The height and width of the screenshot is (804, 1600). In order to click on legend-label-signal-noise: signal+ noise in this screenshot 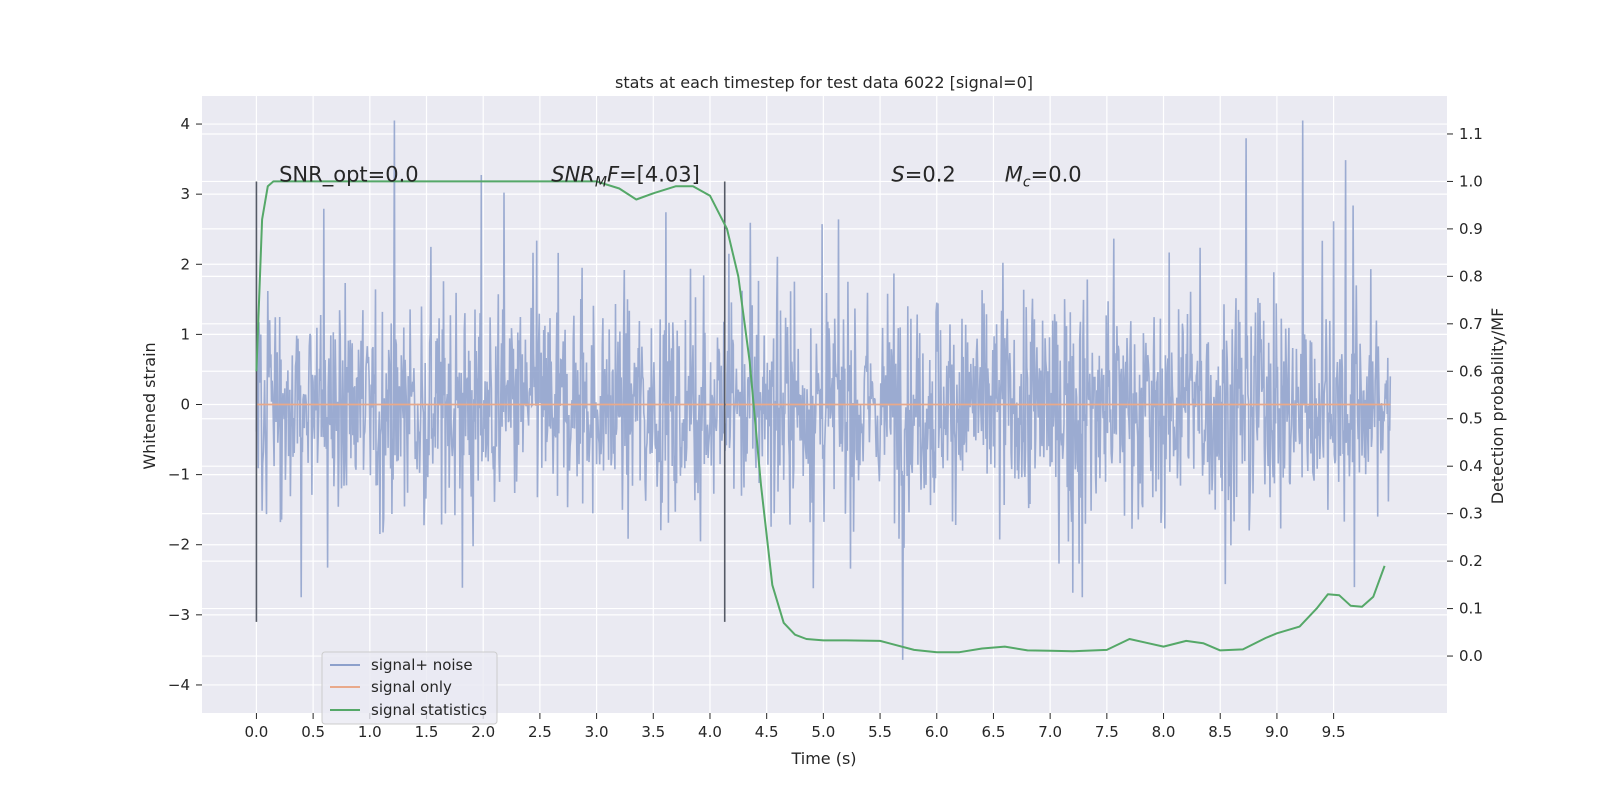, I will do `click(422, 665)`.